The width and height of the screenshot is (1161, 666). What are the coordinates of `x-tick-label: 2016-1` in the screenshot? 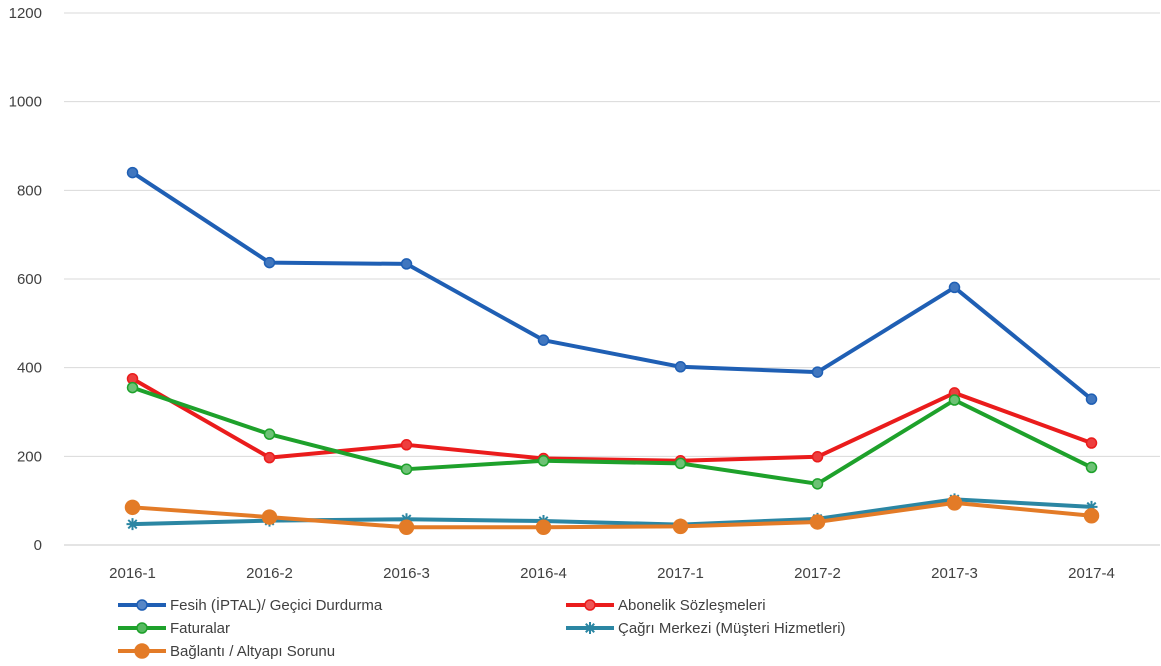 It's located at (132, 573).